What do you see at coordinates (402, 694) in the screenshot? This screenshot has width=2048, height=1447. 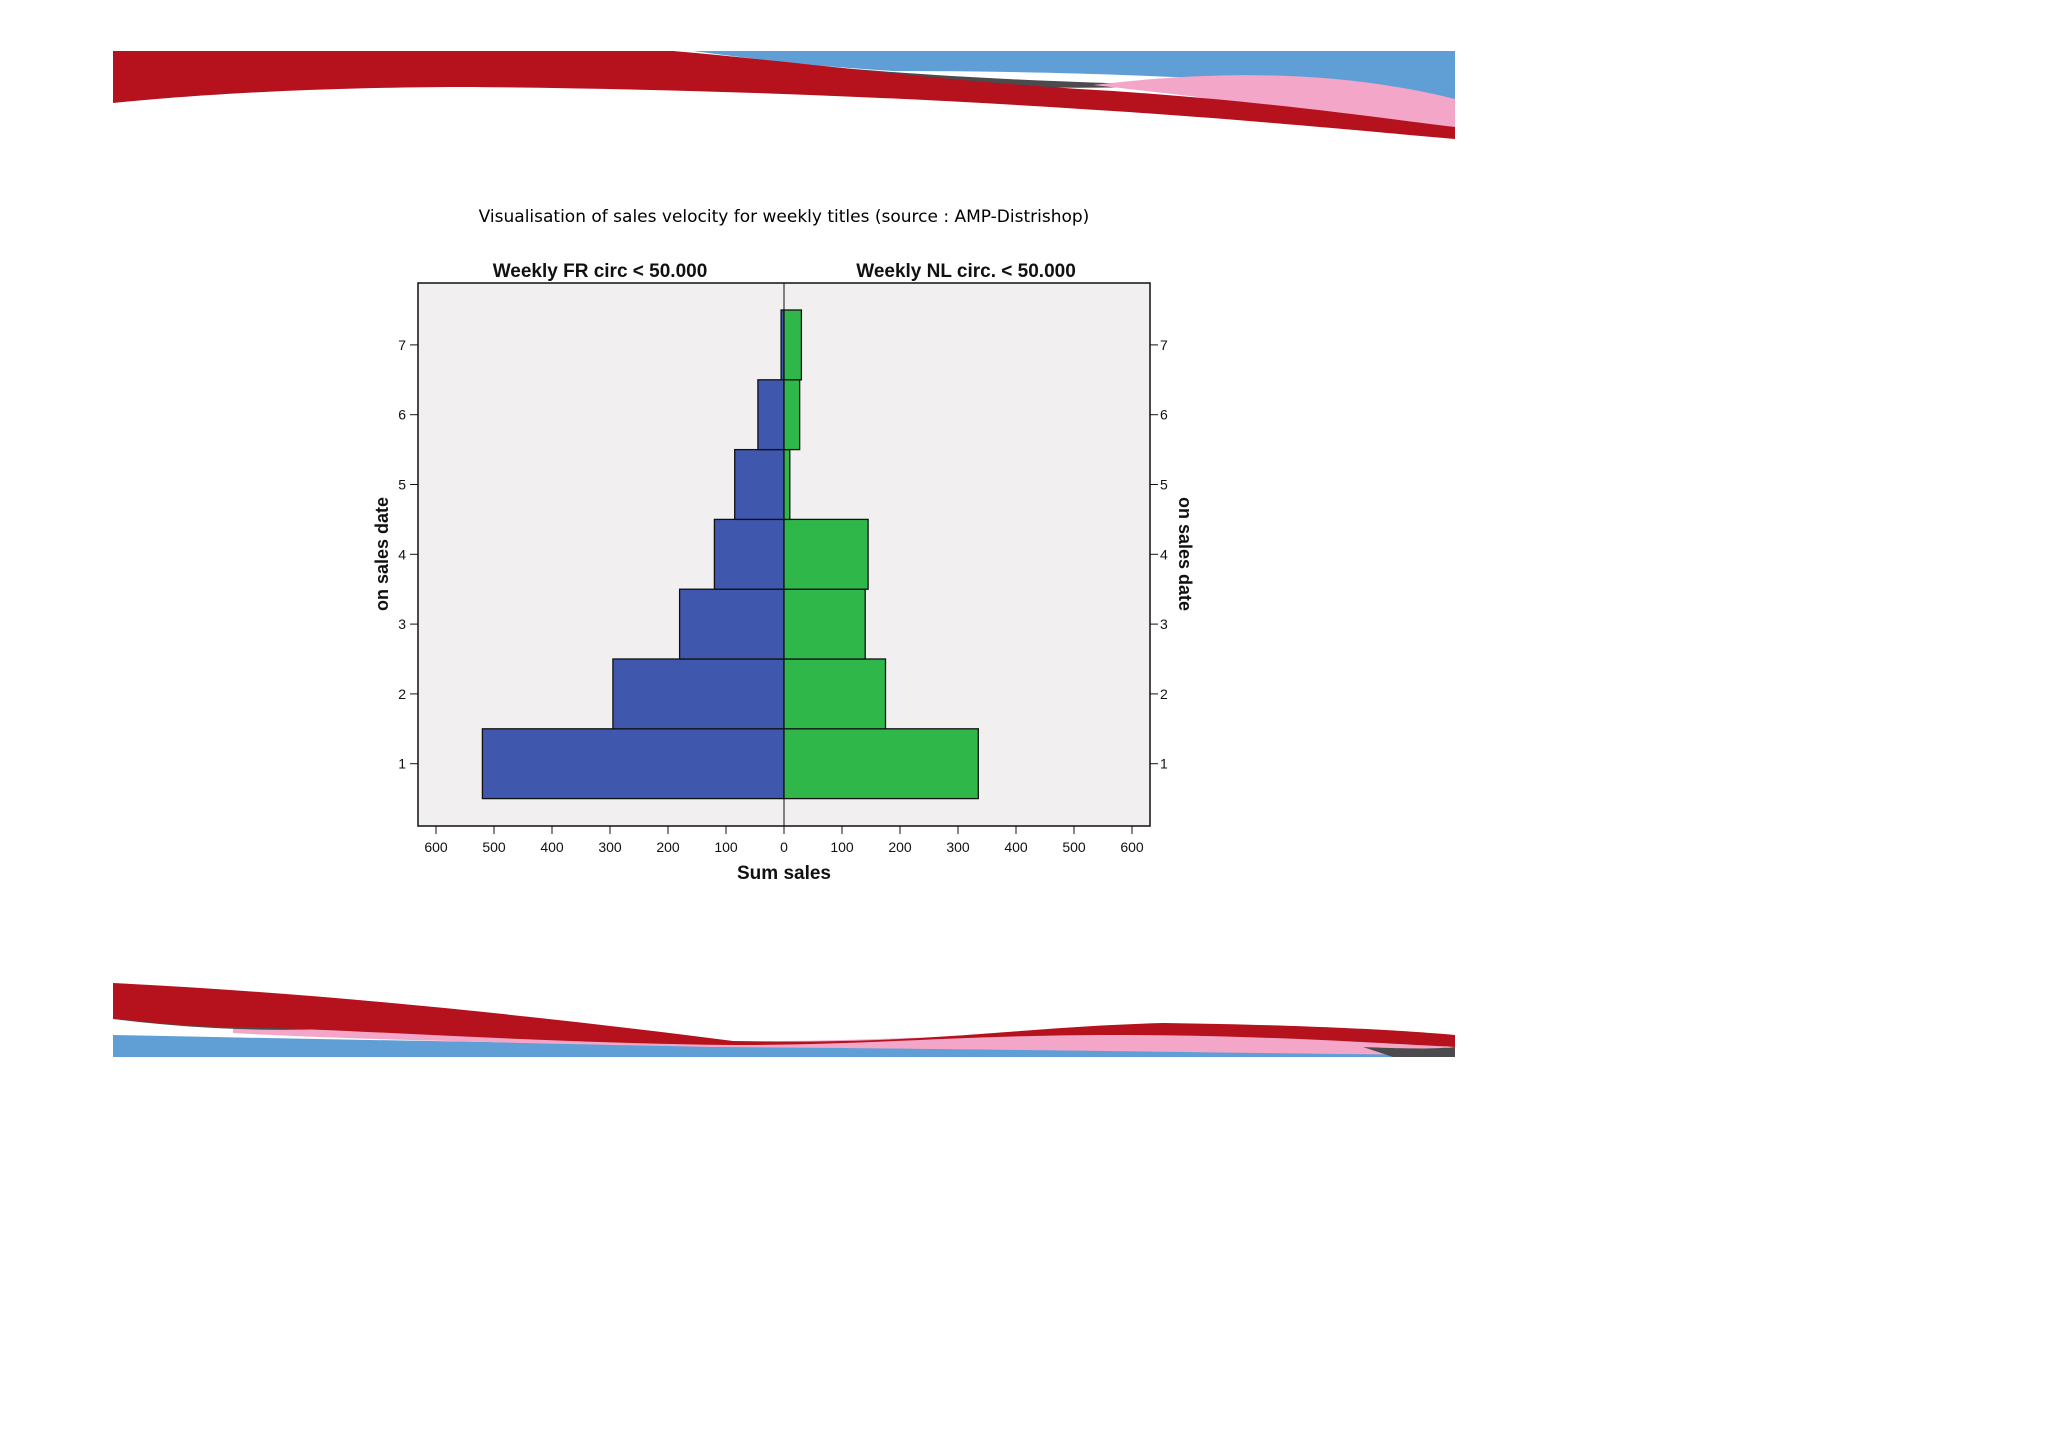 I see `y-tick-label-left: 2` at bounding box center [402, 694].